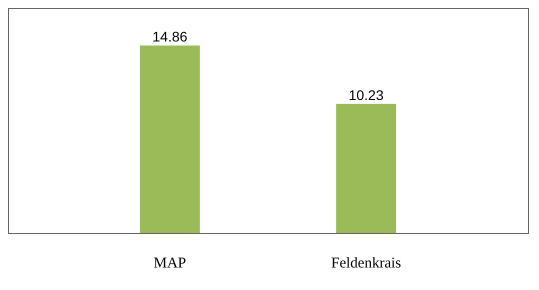 The height and width of the screenshot is (290, 539). Describe the element at coordinates (366, 94) in the screenshot. I see `data-label: 10.23` at that location.